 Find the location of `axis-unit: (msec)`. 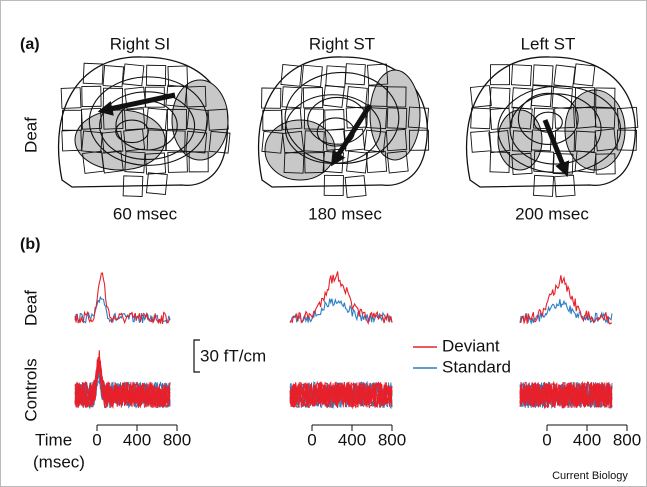

axis-unit: (msec) is located at coordinates (59, 461).